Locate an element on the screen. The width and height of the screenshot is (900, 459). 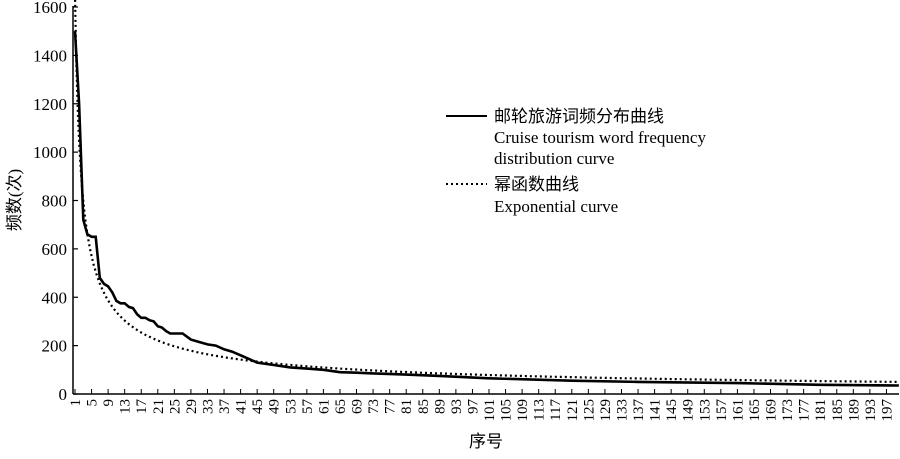
x-tick-label: 173 is located at coordinates (788, 410).